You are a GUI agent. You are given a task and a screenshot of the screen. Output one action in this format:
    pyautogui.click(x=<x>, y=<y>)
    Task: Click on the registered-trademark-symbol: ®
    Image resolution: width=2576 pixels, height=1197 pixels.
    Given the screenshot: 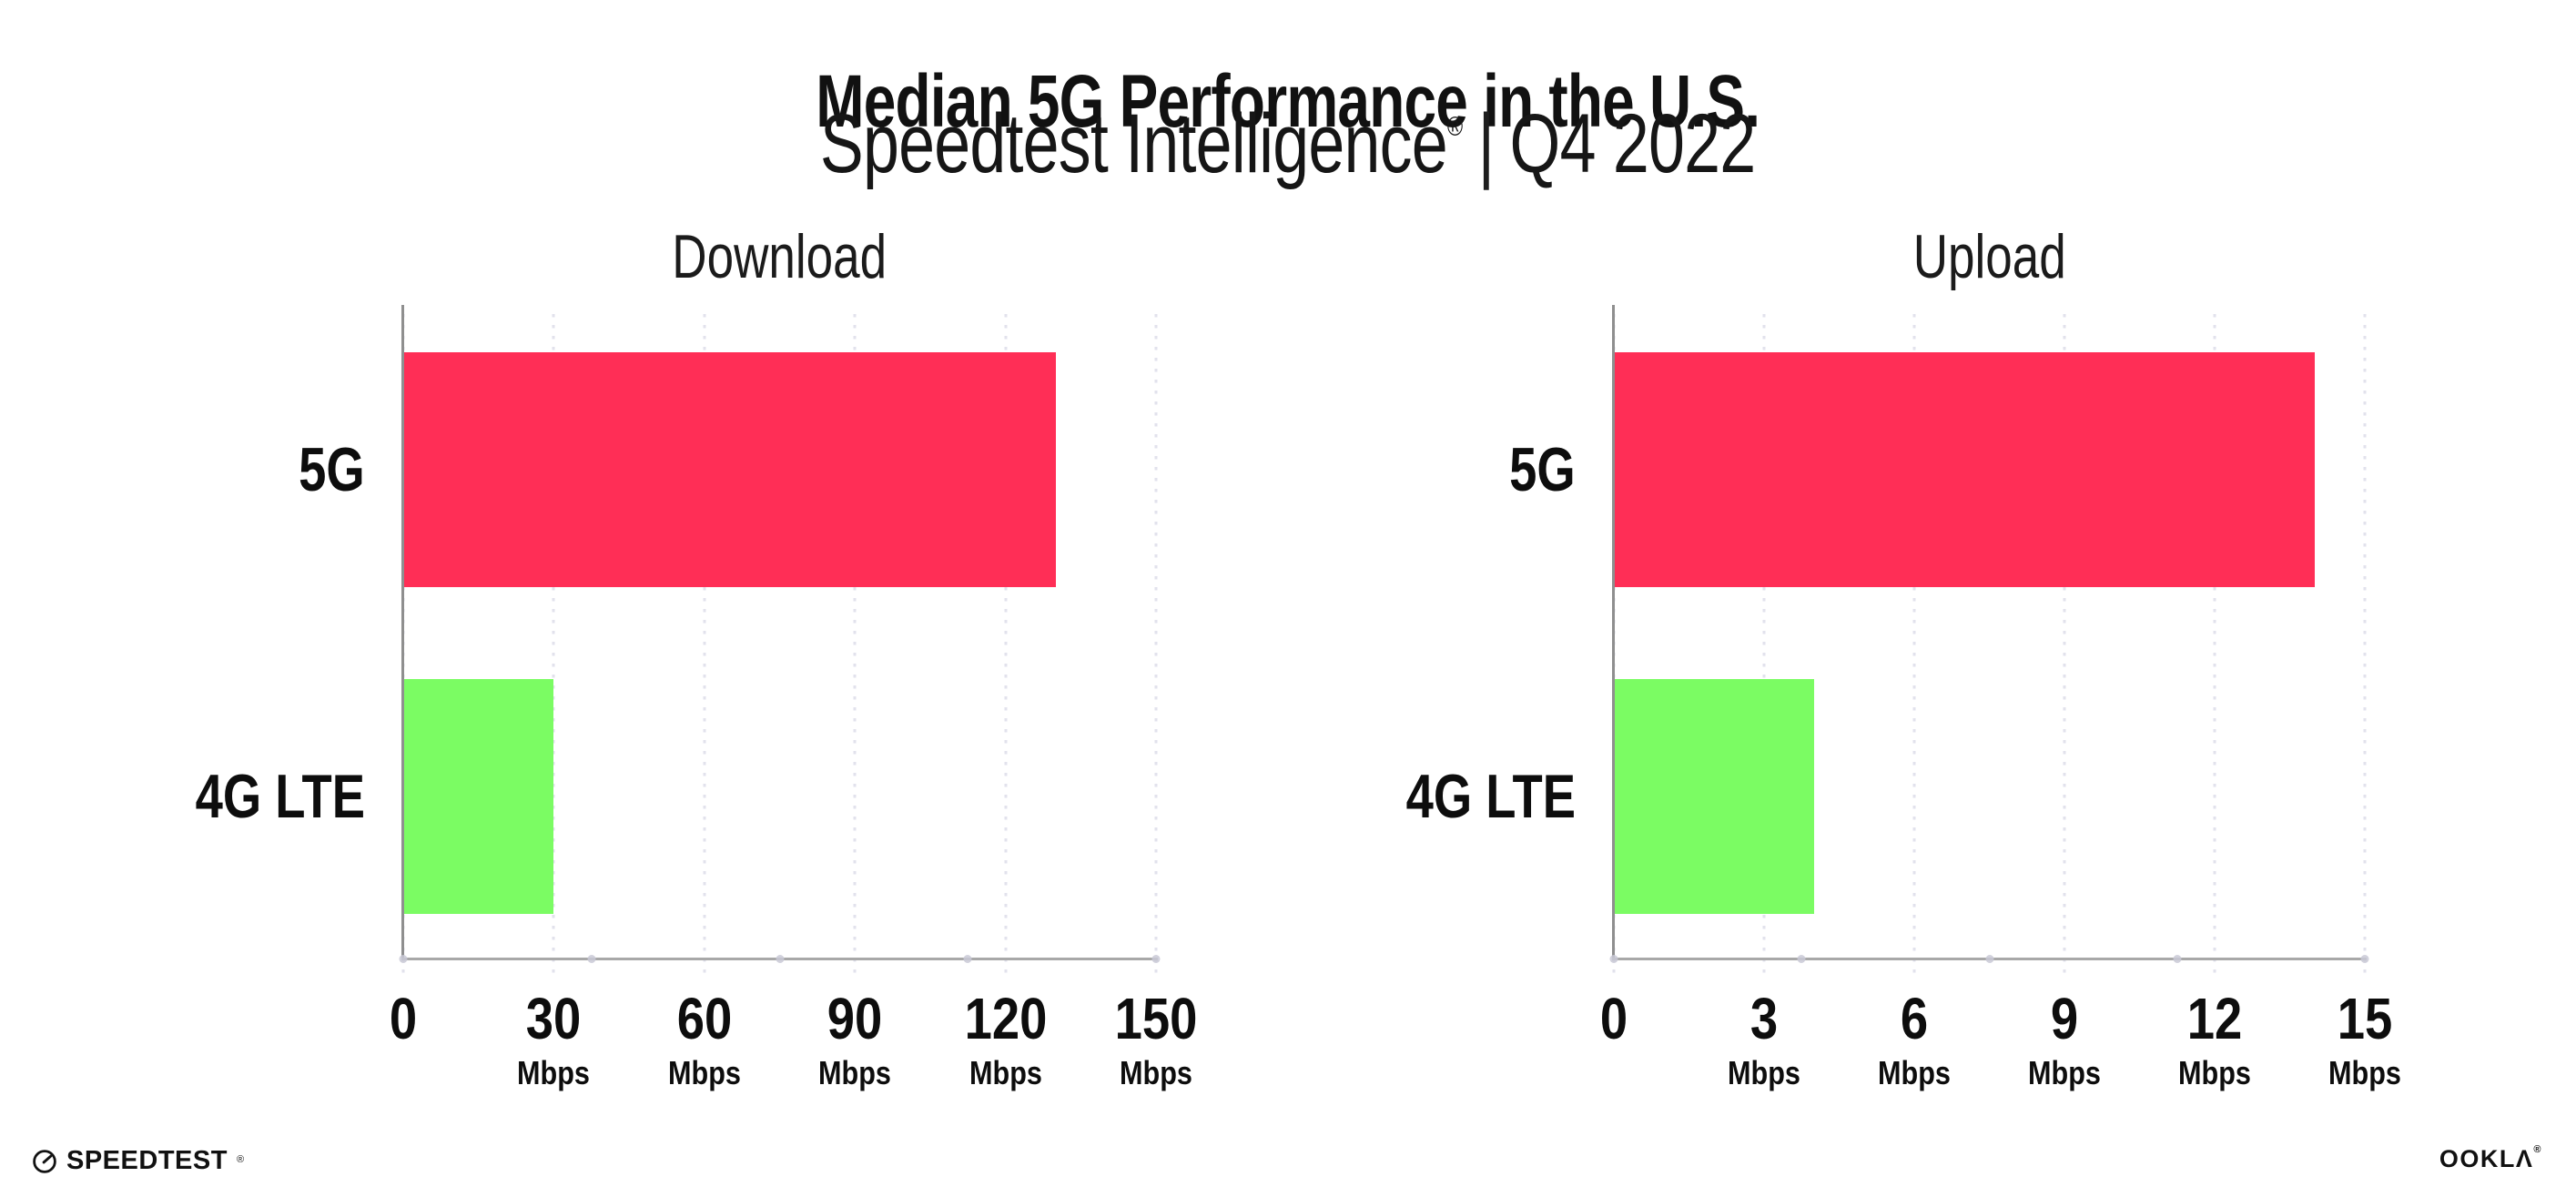 What is the action you would take?
    pyautogui.click(x=1455, y=127)
    